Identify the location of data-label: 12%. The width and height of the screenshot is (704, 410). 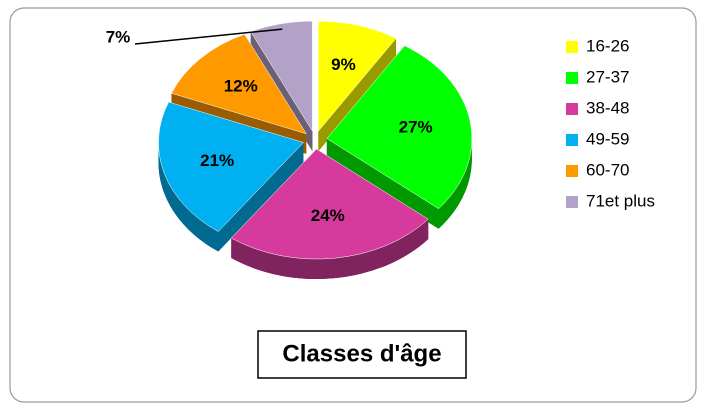
(241, 86).